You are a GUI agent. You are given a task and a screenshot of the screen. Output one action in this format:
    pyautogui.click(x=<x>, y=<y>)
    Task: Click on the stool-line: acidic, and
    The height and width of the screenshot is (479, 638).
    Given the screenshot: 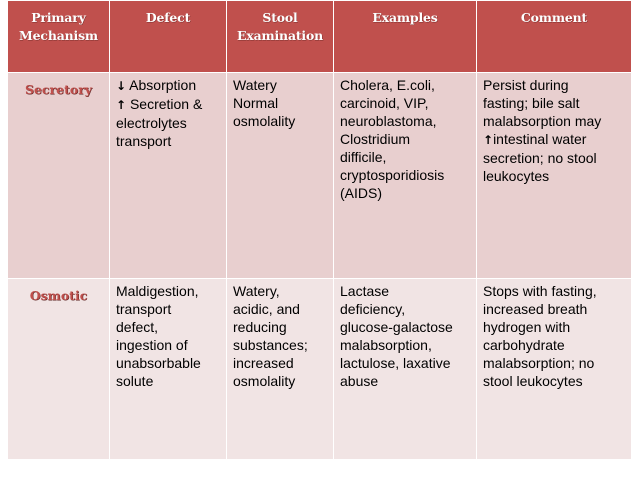 What is the action you would take?
    pyautogui.click(x=266, y=309)
    